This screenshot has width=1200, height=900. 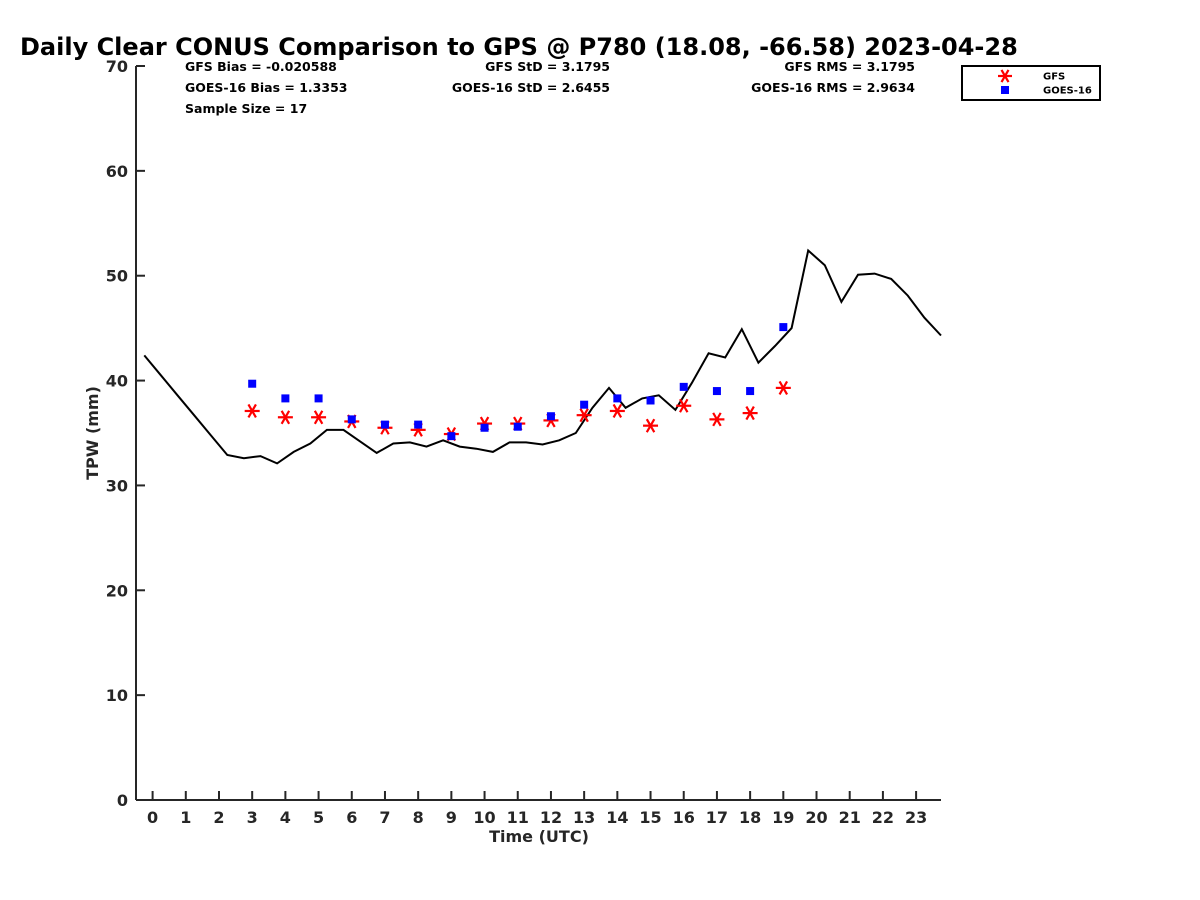 I want to click on x-tick-label: 17, so click(x=717, y=817).